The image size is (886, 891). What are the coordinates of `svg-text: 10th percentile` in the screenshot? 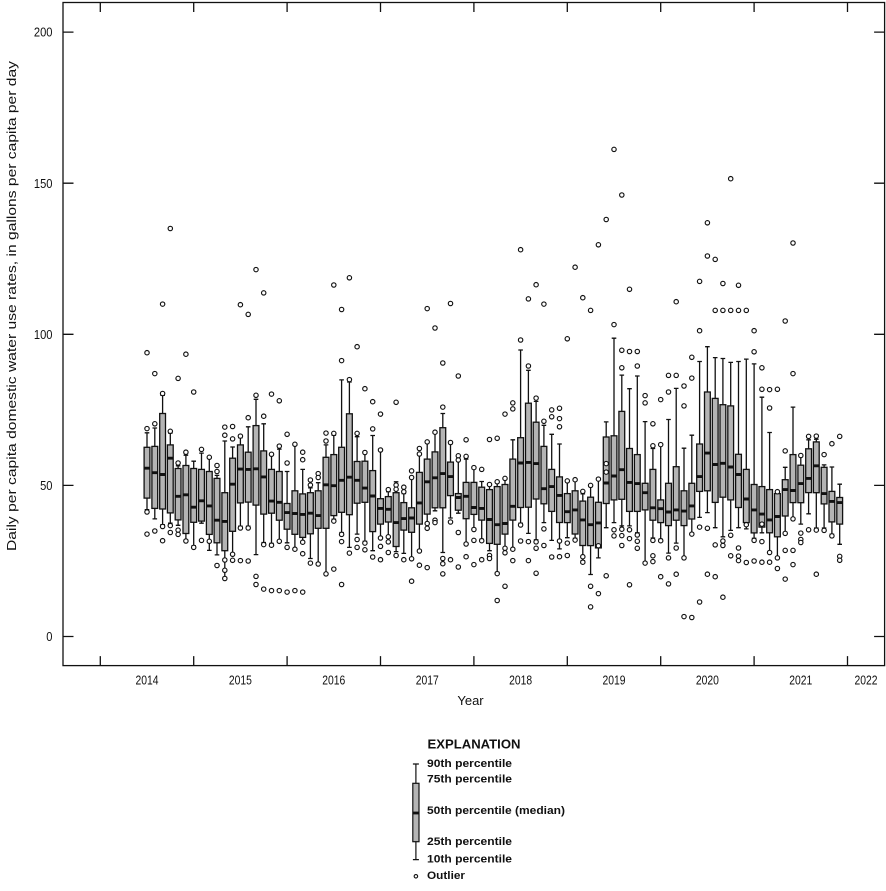 It's located at (469, 860).